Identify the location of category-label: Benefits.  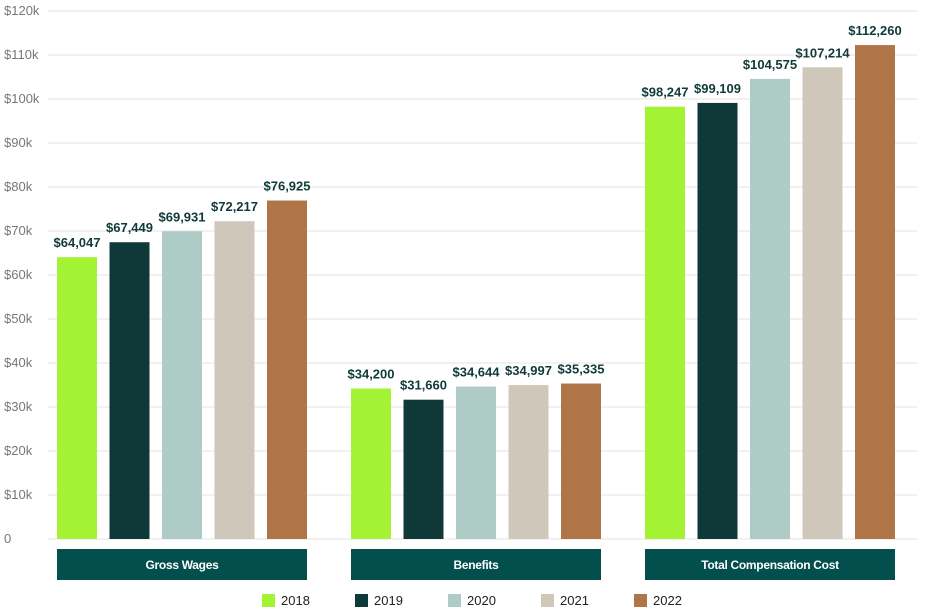
(477, 565).